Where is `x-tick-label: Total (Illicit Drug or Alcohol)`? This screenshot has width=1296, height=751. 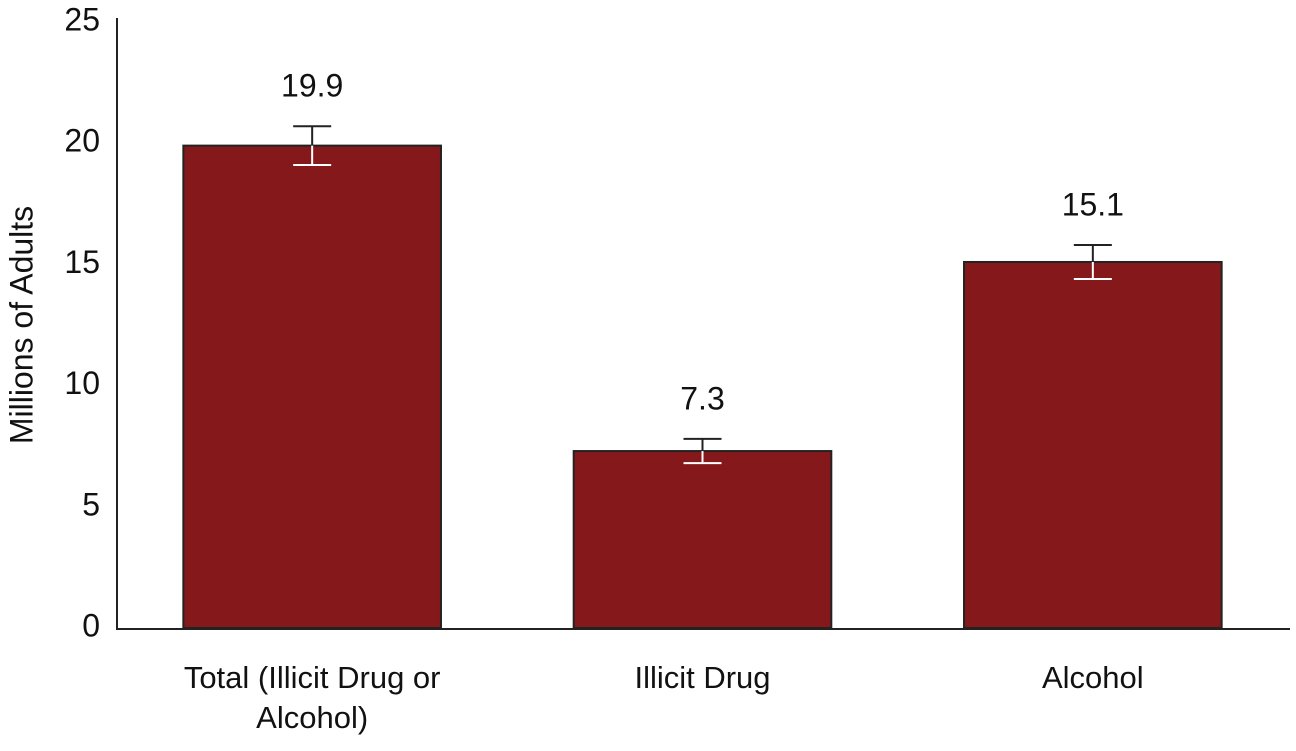
x-tick-label: Total (Illicit Drug or Alcohol) is located at coordinates (312, 697).